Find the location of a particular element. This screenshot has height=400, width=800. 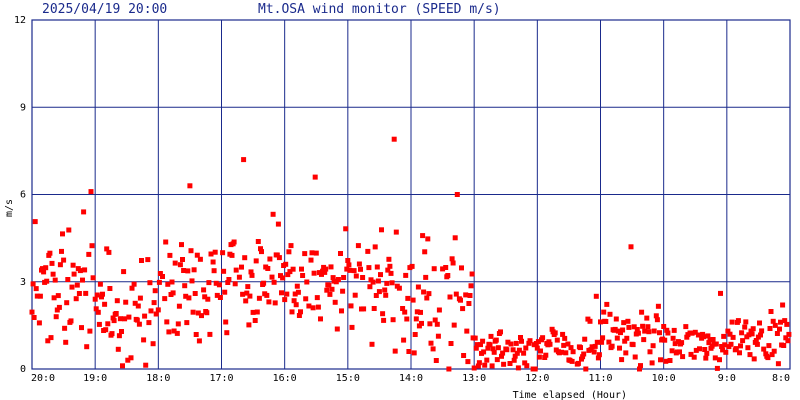

y-tick-label: 12 is located at coordinates (20, 20).